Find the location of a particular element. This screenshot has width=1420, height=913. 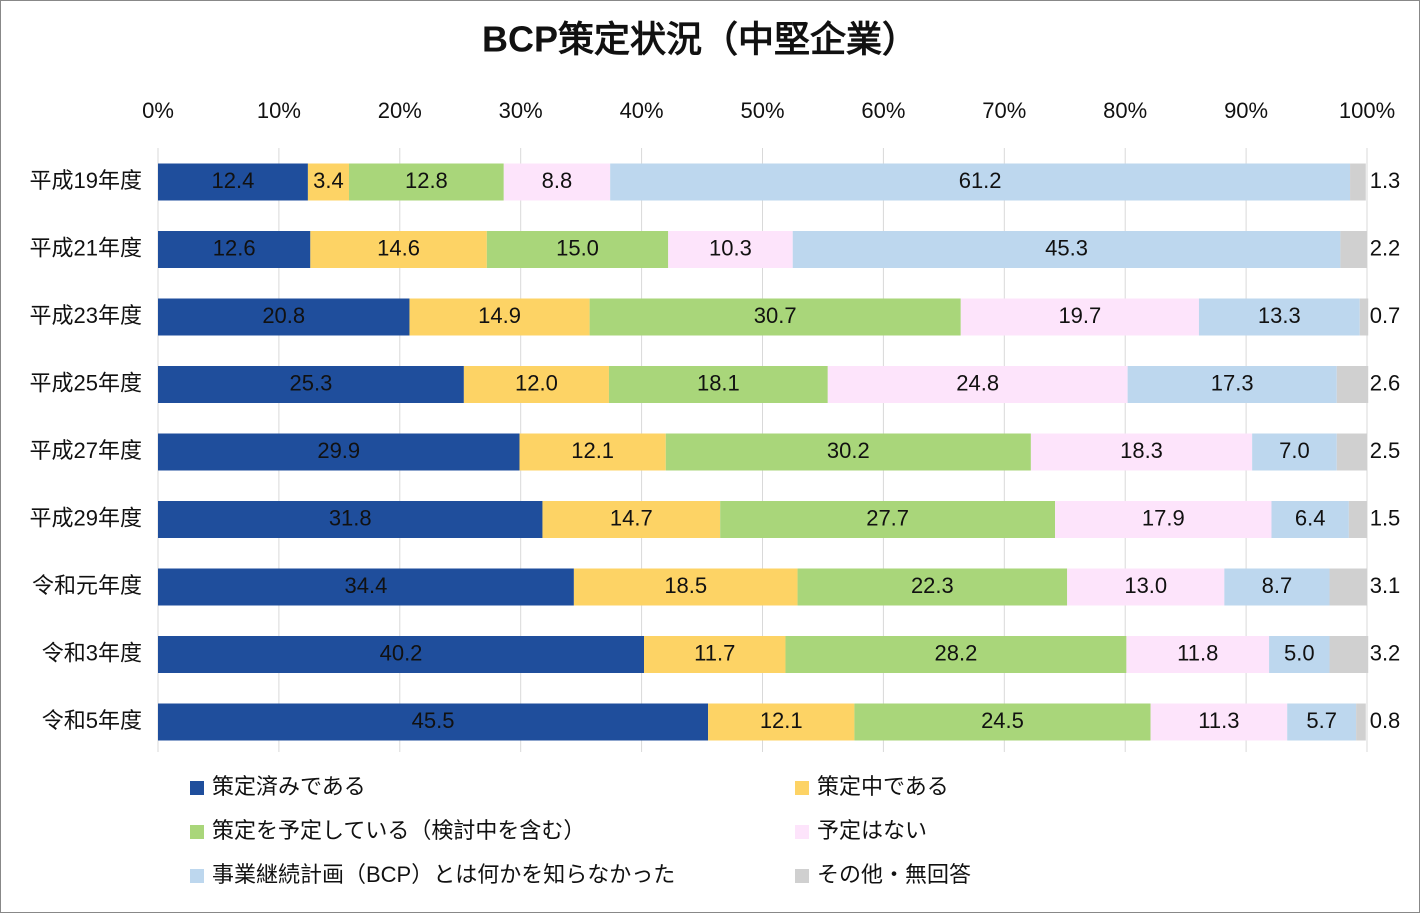

data-label: 0.7 is located at coordinates (1385, 315).